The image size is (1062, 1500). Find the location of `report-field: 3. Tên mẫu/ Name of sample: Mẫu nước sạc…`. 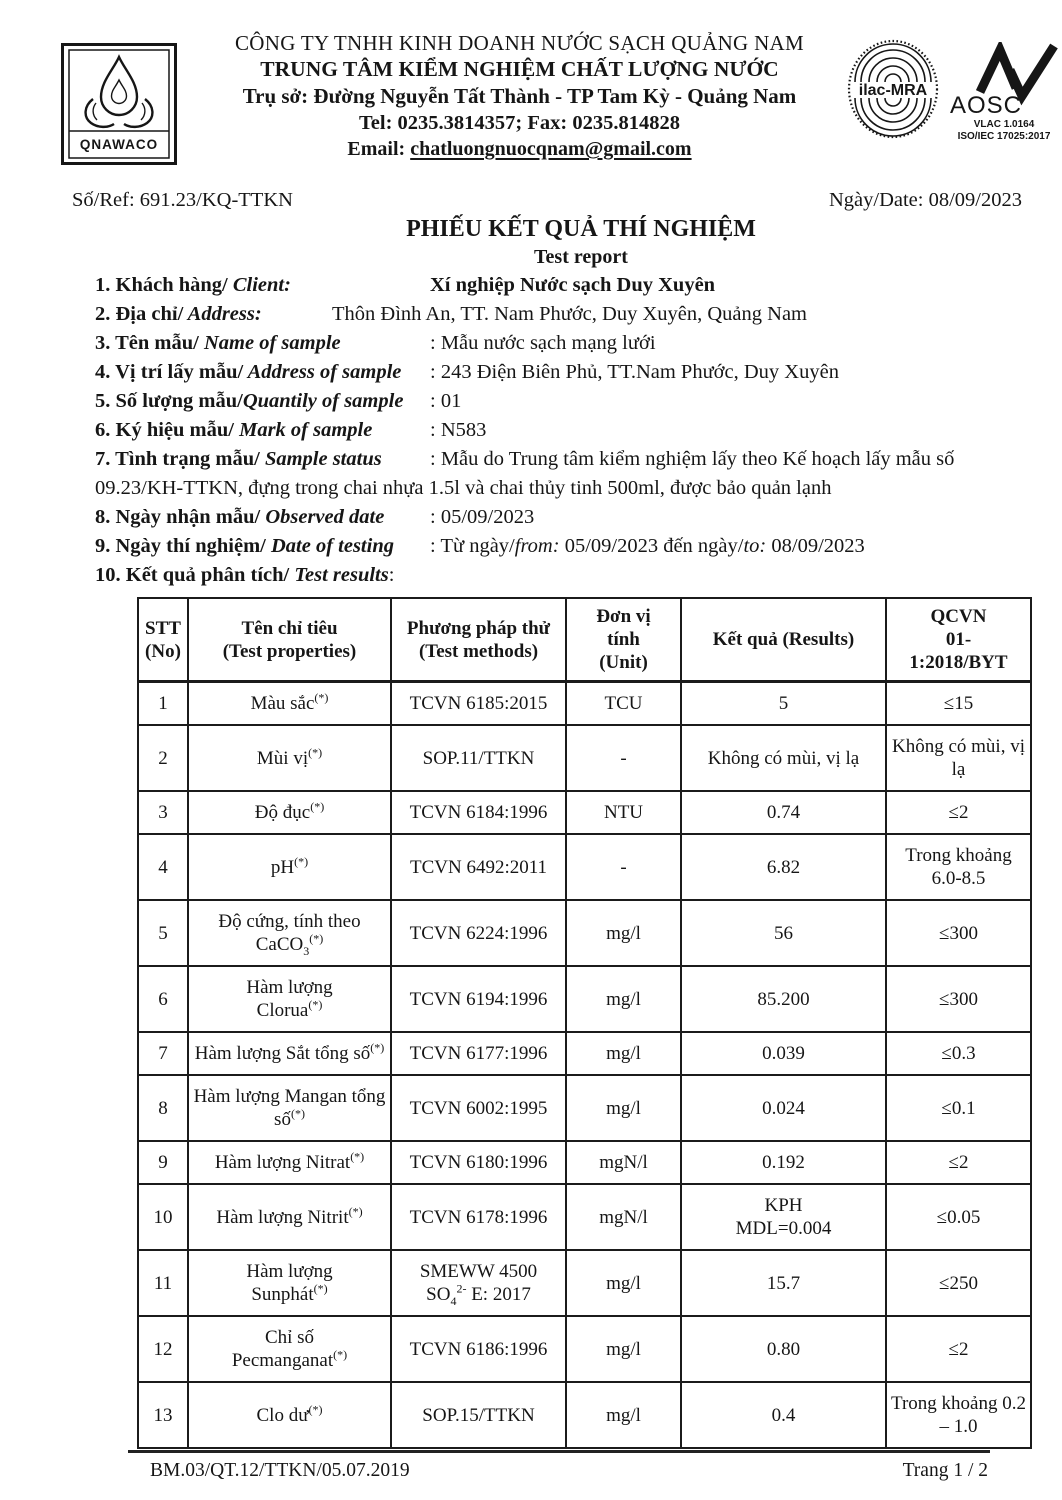

report-field: 3. Tên mẫu/ Name of sample: Mẫu nước sạc… is located at coordinates (560, 343).